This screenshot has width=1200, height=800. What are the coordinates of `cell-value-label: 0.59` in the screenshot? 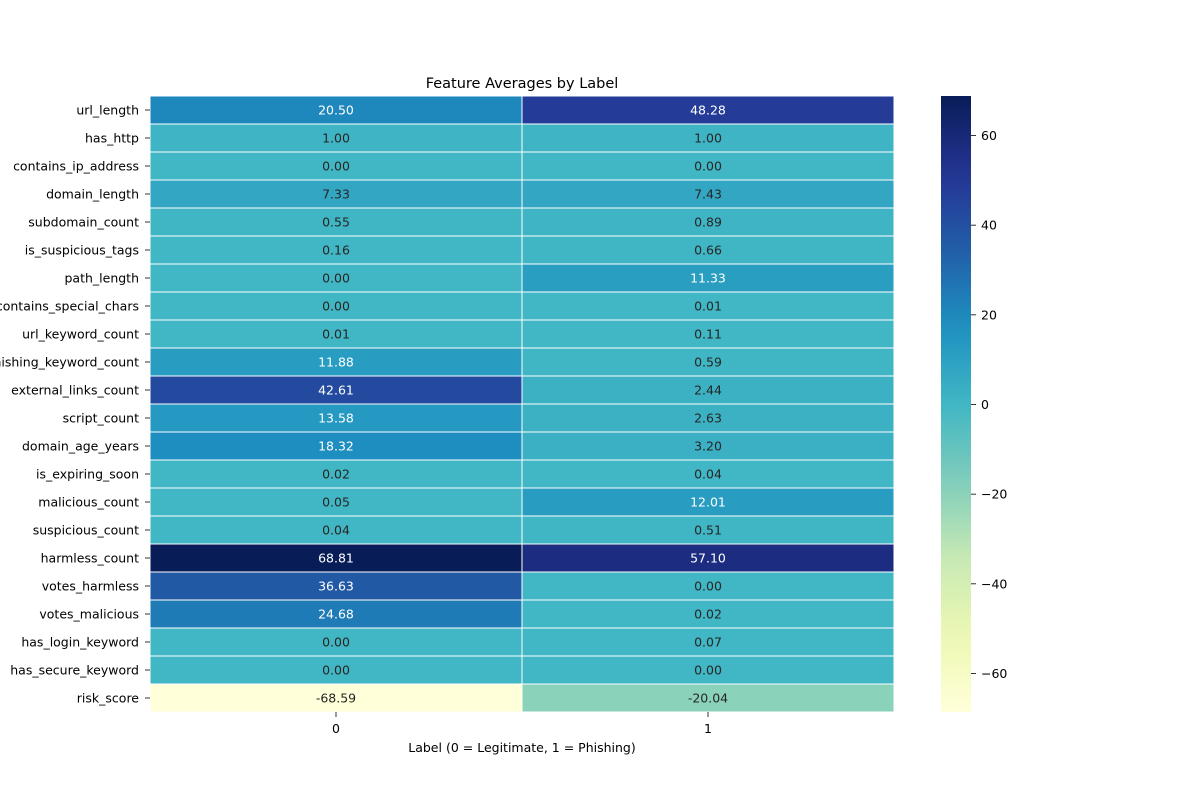 It's located at (708, 362).